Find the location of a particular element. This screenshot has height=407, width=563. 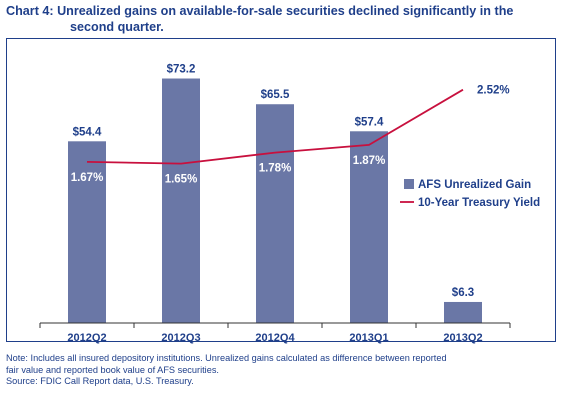

bar-value-label: $65.5 is located at coordinates (275, 95).